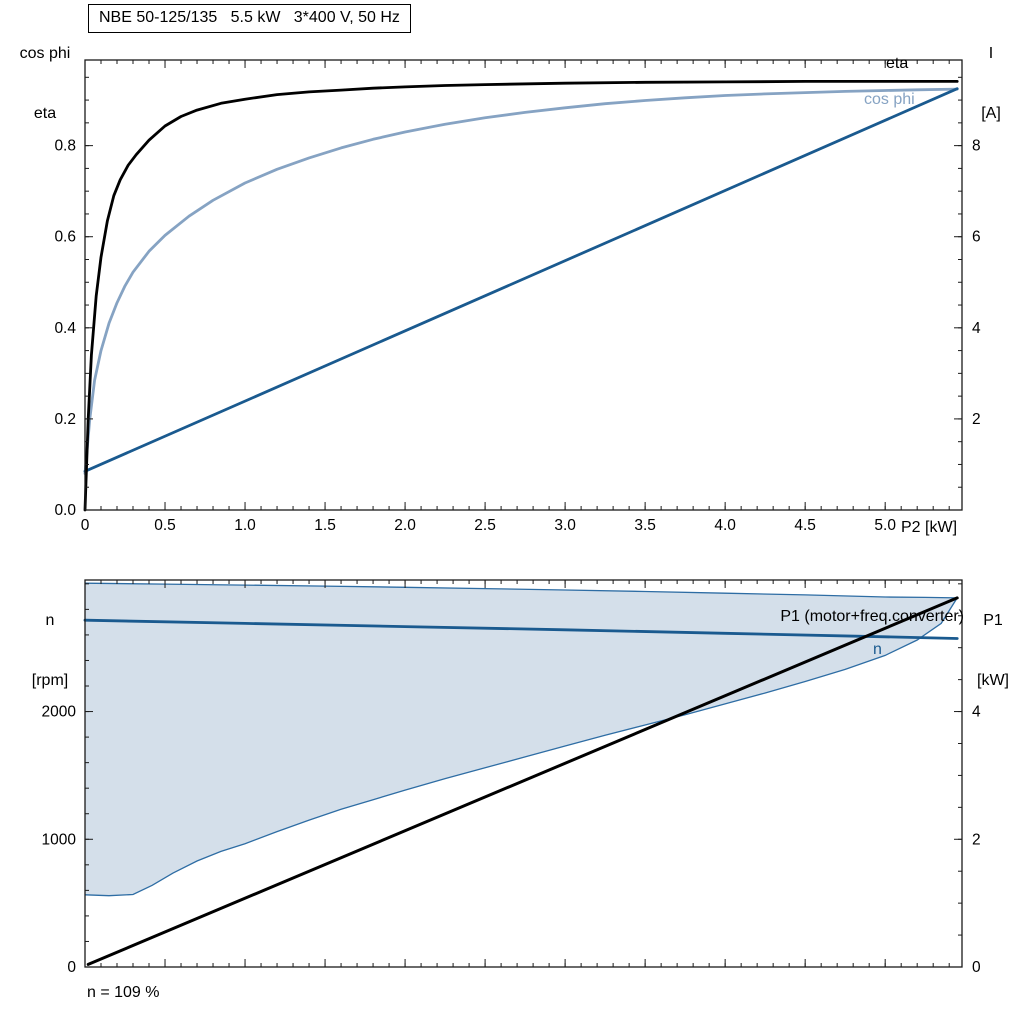 This screenshot has height=1024, width=1024. Describe the element at coordinates (645, 525) in the screenshot. I see `svg-text: 3.5` at that location.